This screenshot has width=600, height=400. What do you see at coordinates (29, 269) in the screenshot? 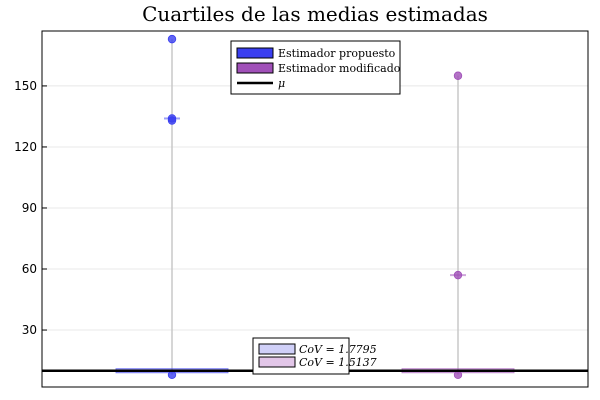
I see `y-tick-label: 60` at bounding box center [29, 269].